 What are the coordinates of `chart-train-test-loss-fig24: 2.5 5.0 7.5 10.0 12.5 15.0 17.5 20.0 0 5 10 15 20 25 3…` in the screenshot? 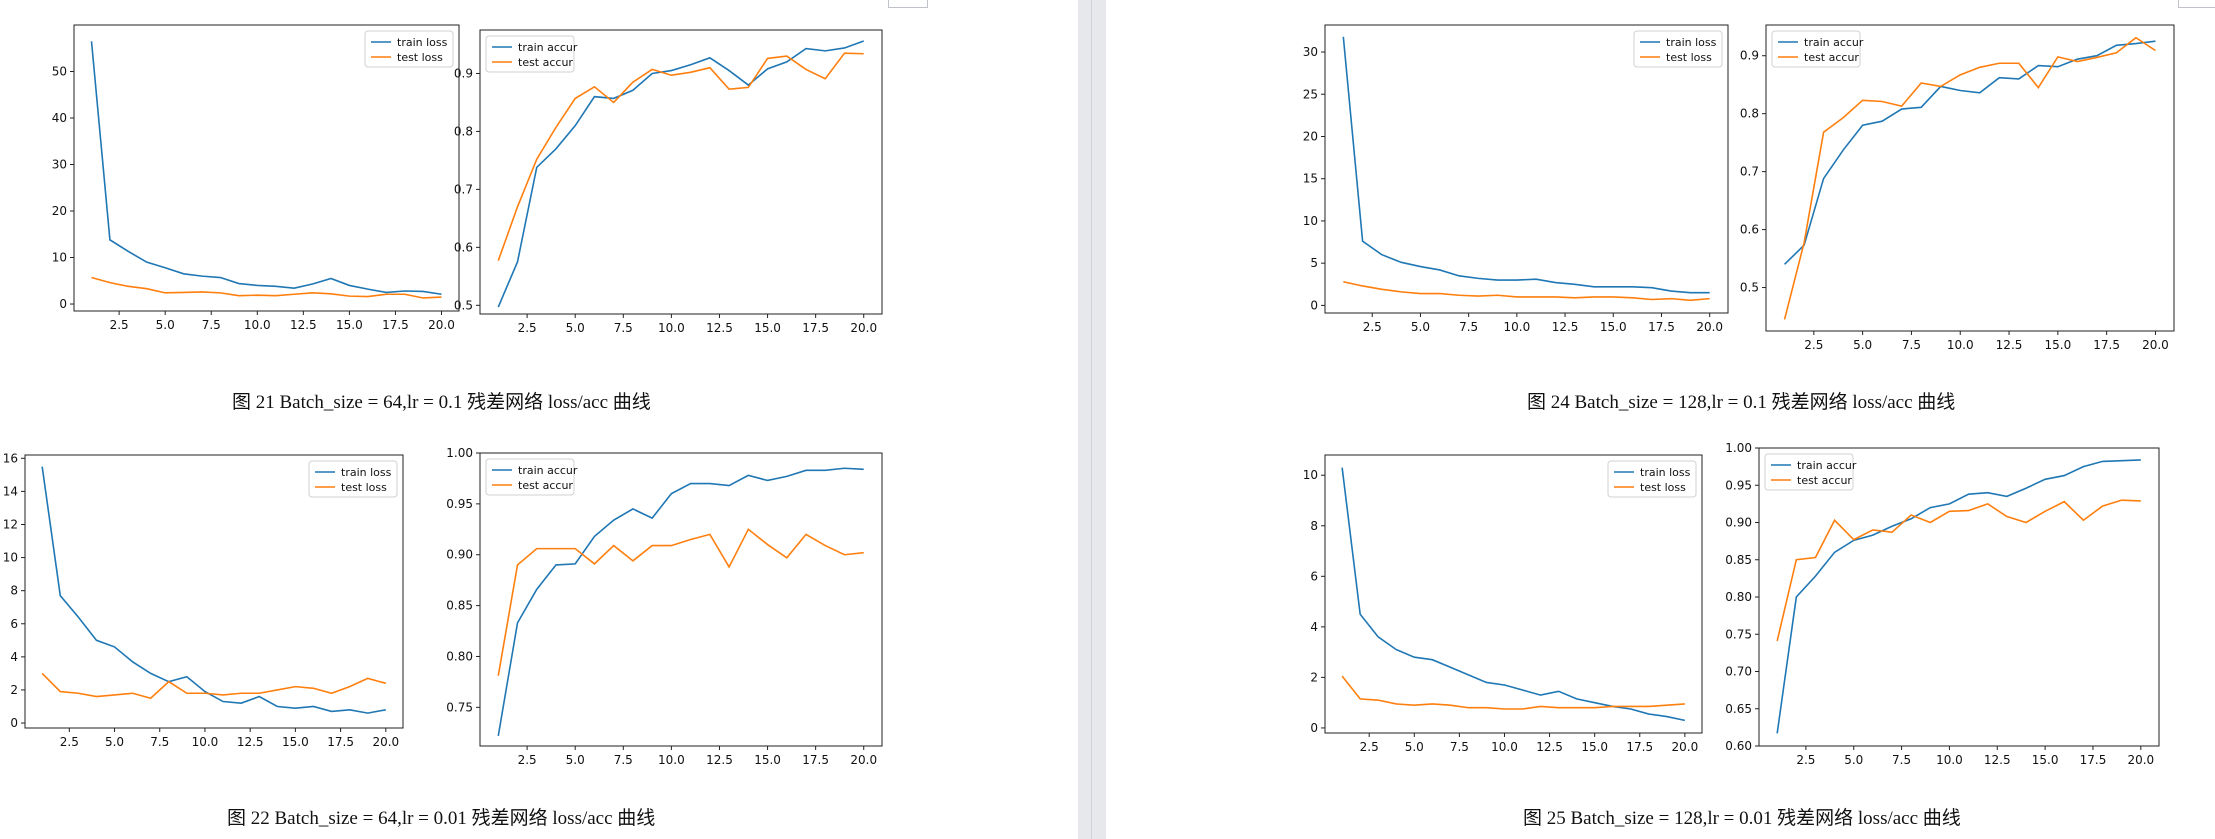 It's located at (1516, 179).